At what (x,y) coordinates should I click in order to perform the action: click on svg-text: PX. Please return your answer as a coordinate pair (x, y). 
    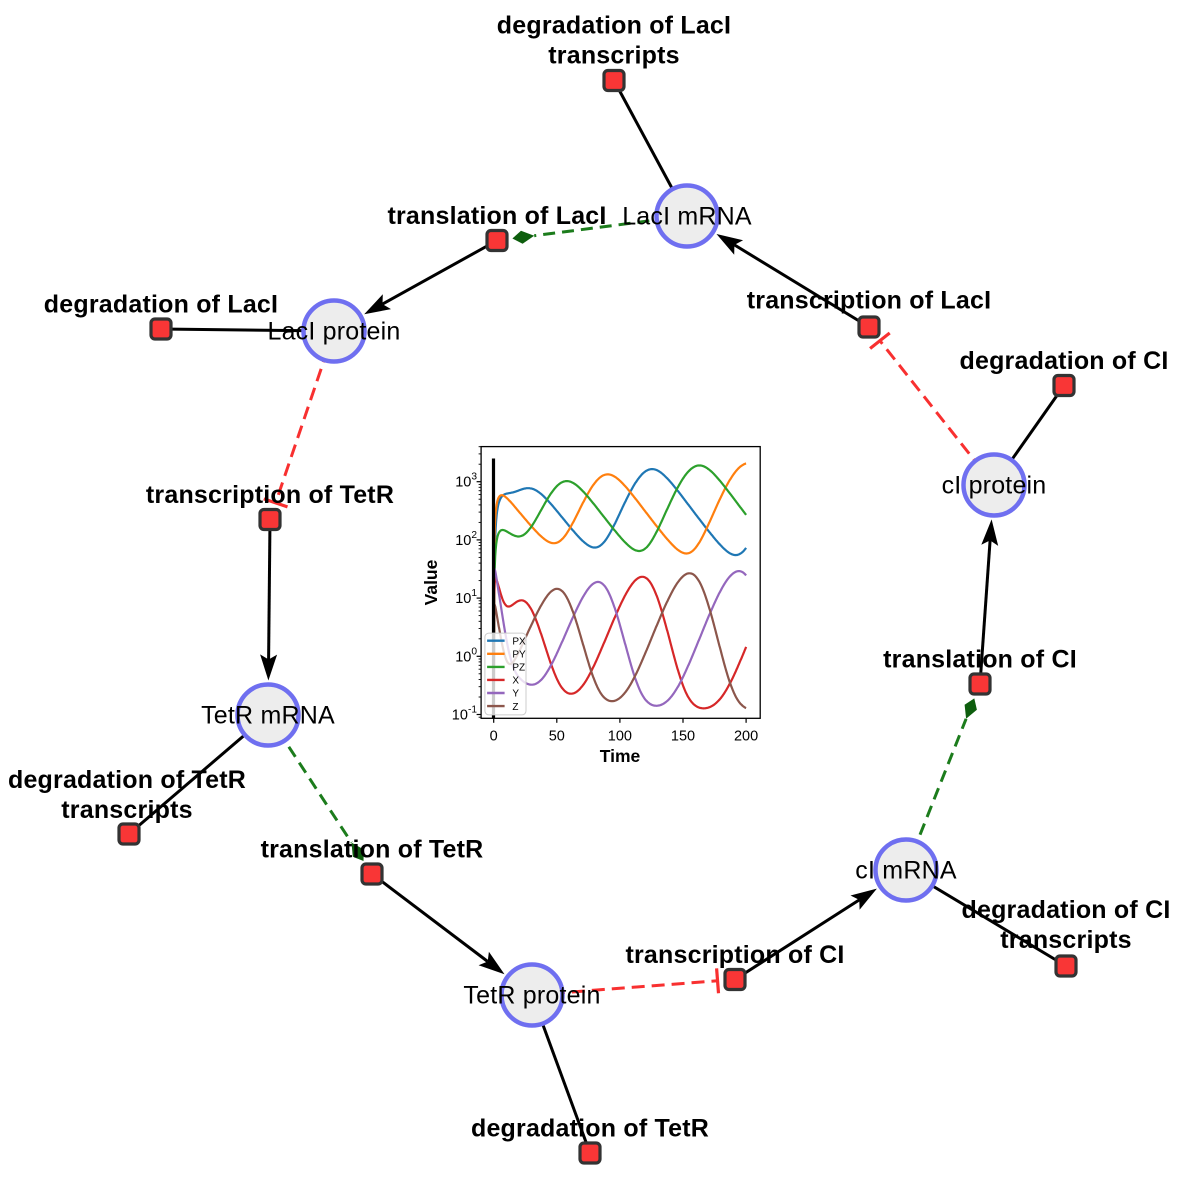
    Looking at the image, I should click on (519, 641).